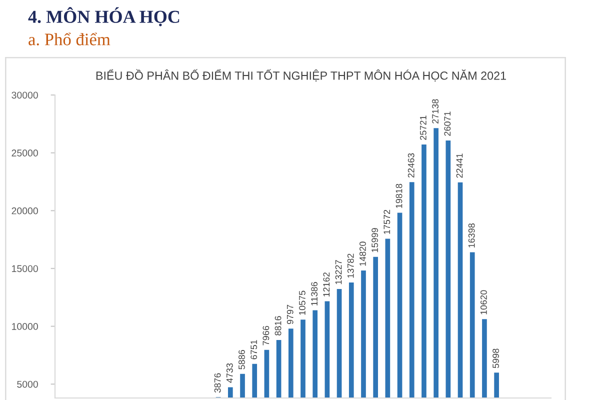 The height and width of the screenshot is (400, 600). I want to click on data-label: 11386, so click(314, 294).